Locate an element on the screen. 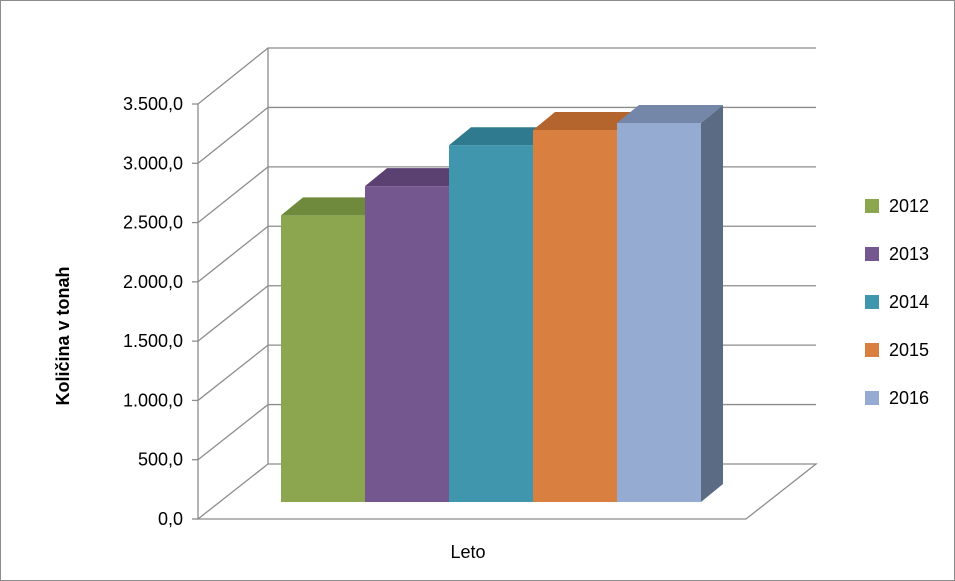 This screenshot has height=581, width=955. bar-2013 is located at coordinates (418, 335).